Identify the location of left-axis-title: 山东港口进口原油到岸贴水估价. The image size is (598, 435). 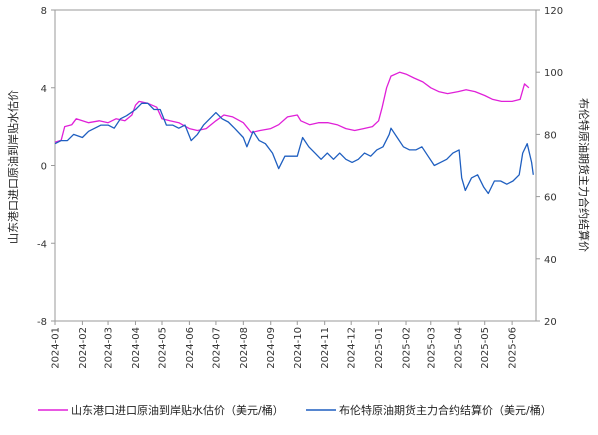
(13, 167).